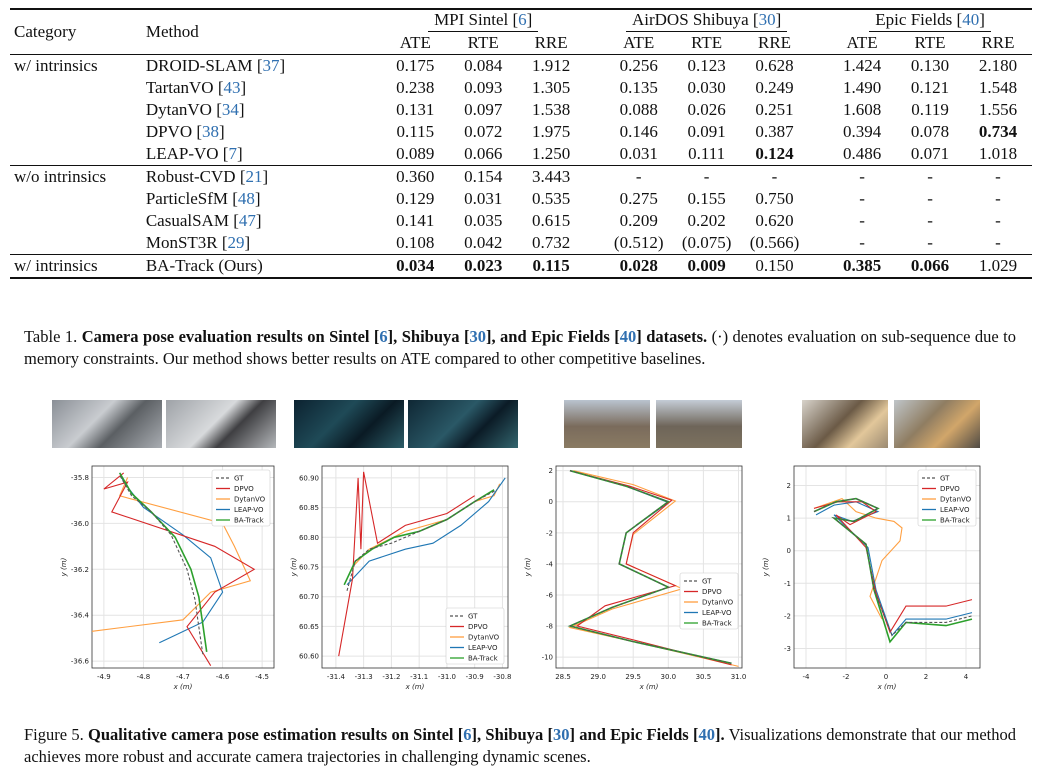 The height and width of the screenshot is (775, 1039). What do you see at coordinates (551, 198) in the screenshot?
I see `value-cell: 0.535` at bounding box center [551, 198].